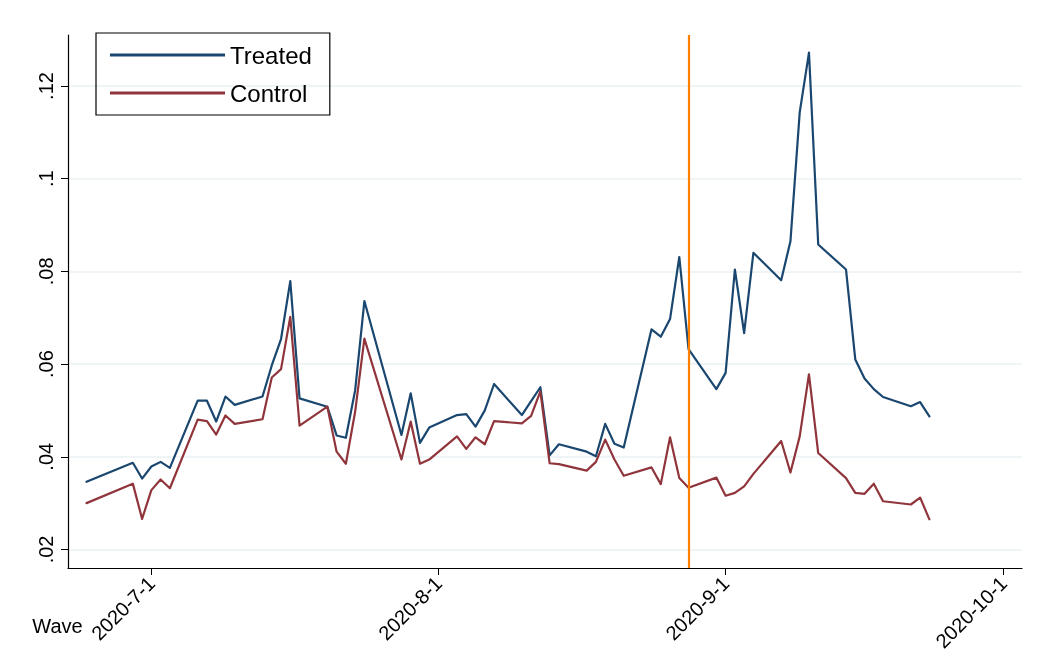 The width and height of the screenshot is (1042, 668). I want to click on y-tick-label: .06, so click(46, 364).